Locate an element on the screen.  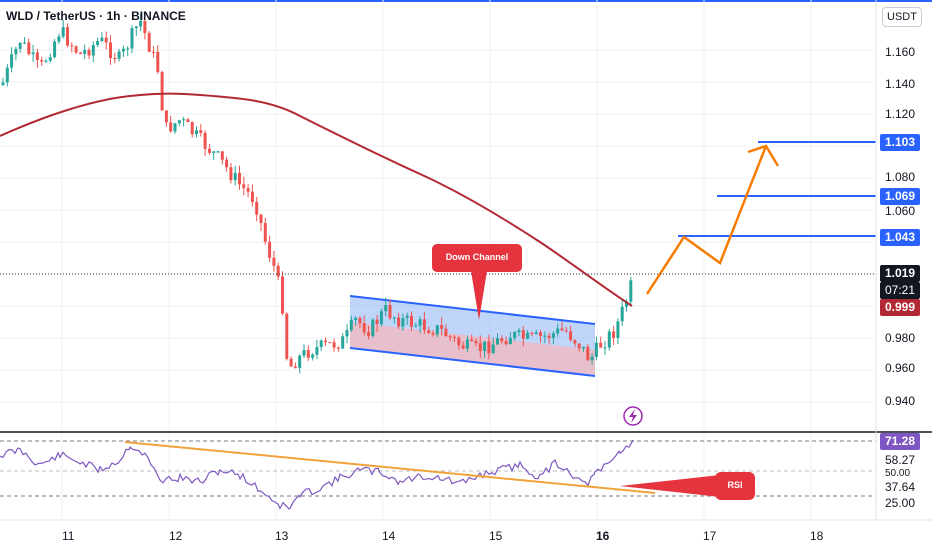
price-tick: 0.940 is located at coordinates (900, 401).